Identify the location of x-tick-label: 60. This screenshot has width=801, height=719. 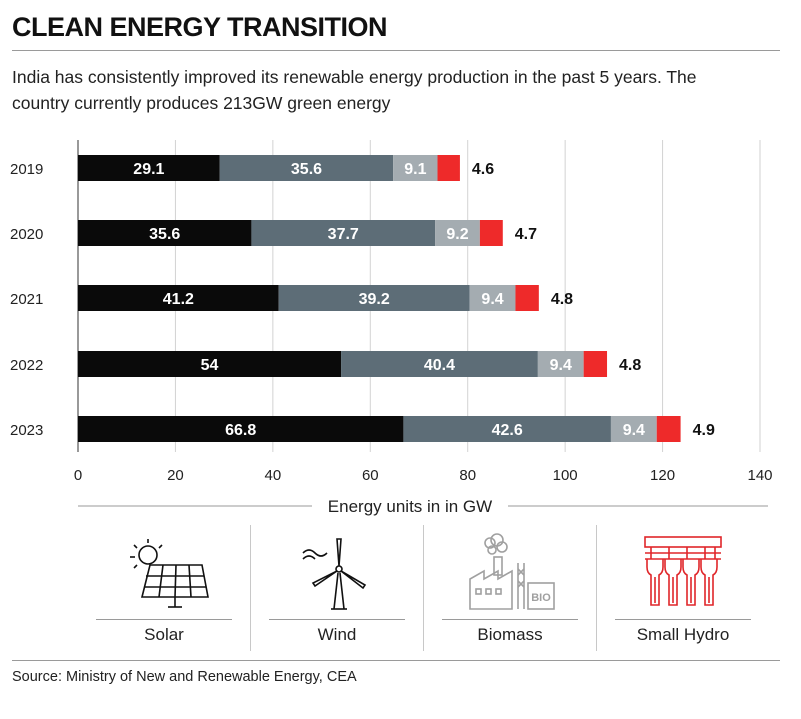
(370, 475).